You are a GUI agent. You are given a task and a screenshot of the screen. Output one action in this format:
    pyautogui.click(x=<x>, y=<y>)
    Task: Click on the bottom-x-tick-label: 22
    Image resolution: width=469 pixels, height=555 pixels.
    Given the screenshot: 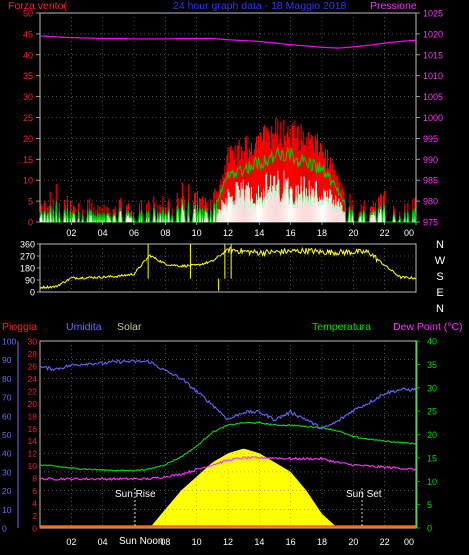 What is the action you would take?
    pyautogui.click(x=385, y=542)
    